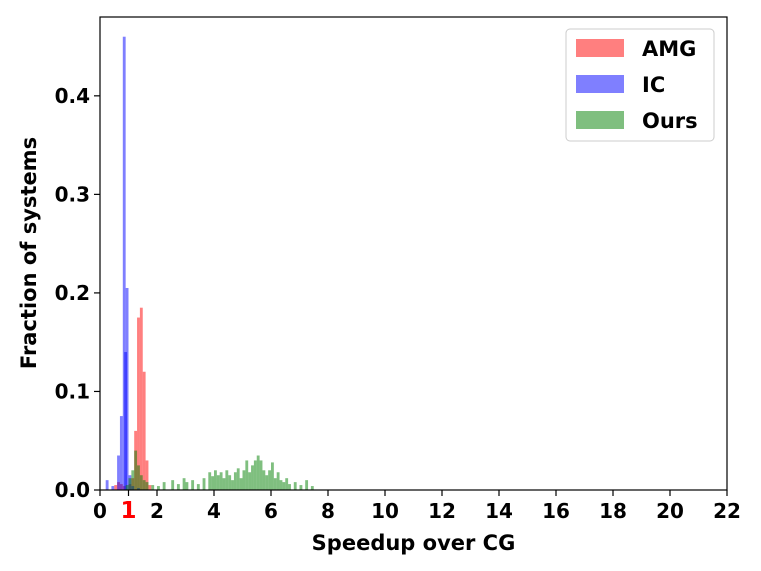 The height and width of the screenshot is (571, 761). Describe the element at coordinates (72, 293) in the screenshot. I see `y-tick-label: 0.2` at that location.